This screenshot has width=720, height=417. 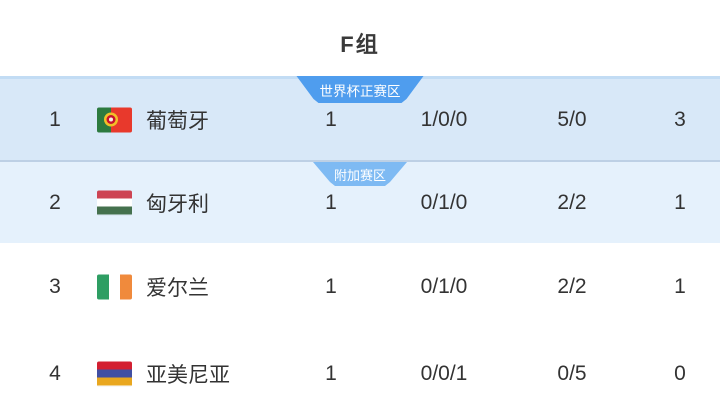 What do you see at coordinates (572, 119) in the screenshot?
I see `goals-cell: 5/0` at bounding box center [572, 119].